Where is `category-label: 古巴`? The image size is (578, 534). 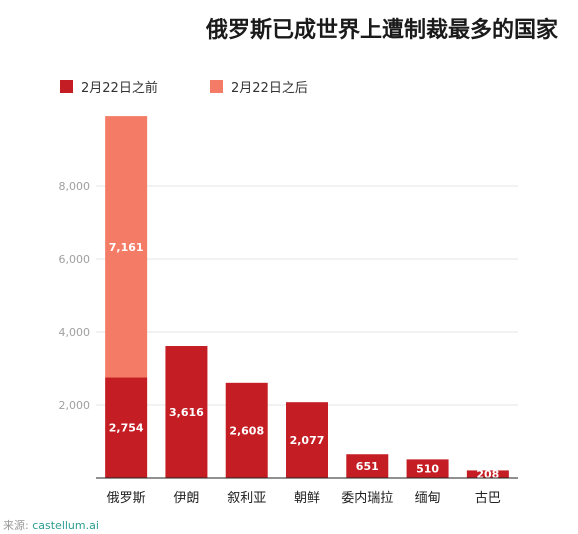
category-label: 古巴 is located at coordinates (488, 498).